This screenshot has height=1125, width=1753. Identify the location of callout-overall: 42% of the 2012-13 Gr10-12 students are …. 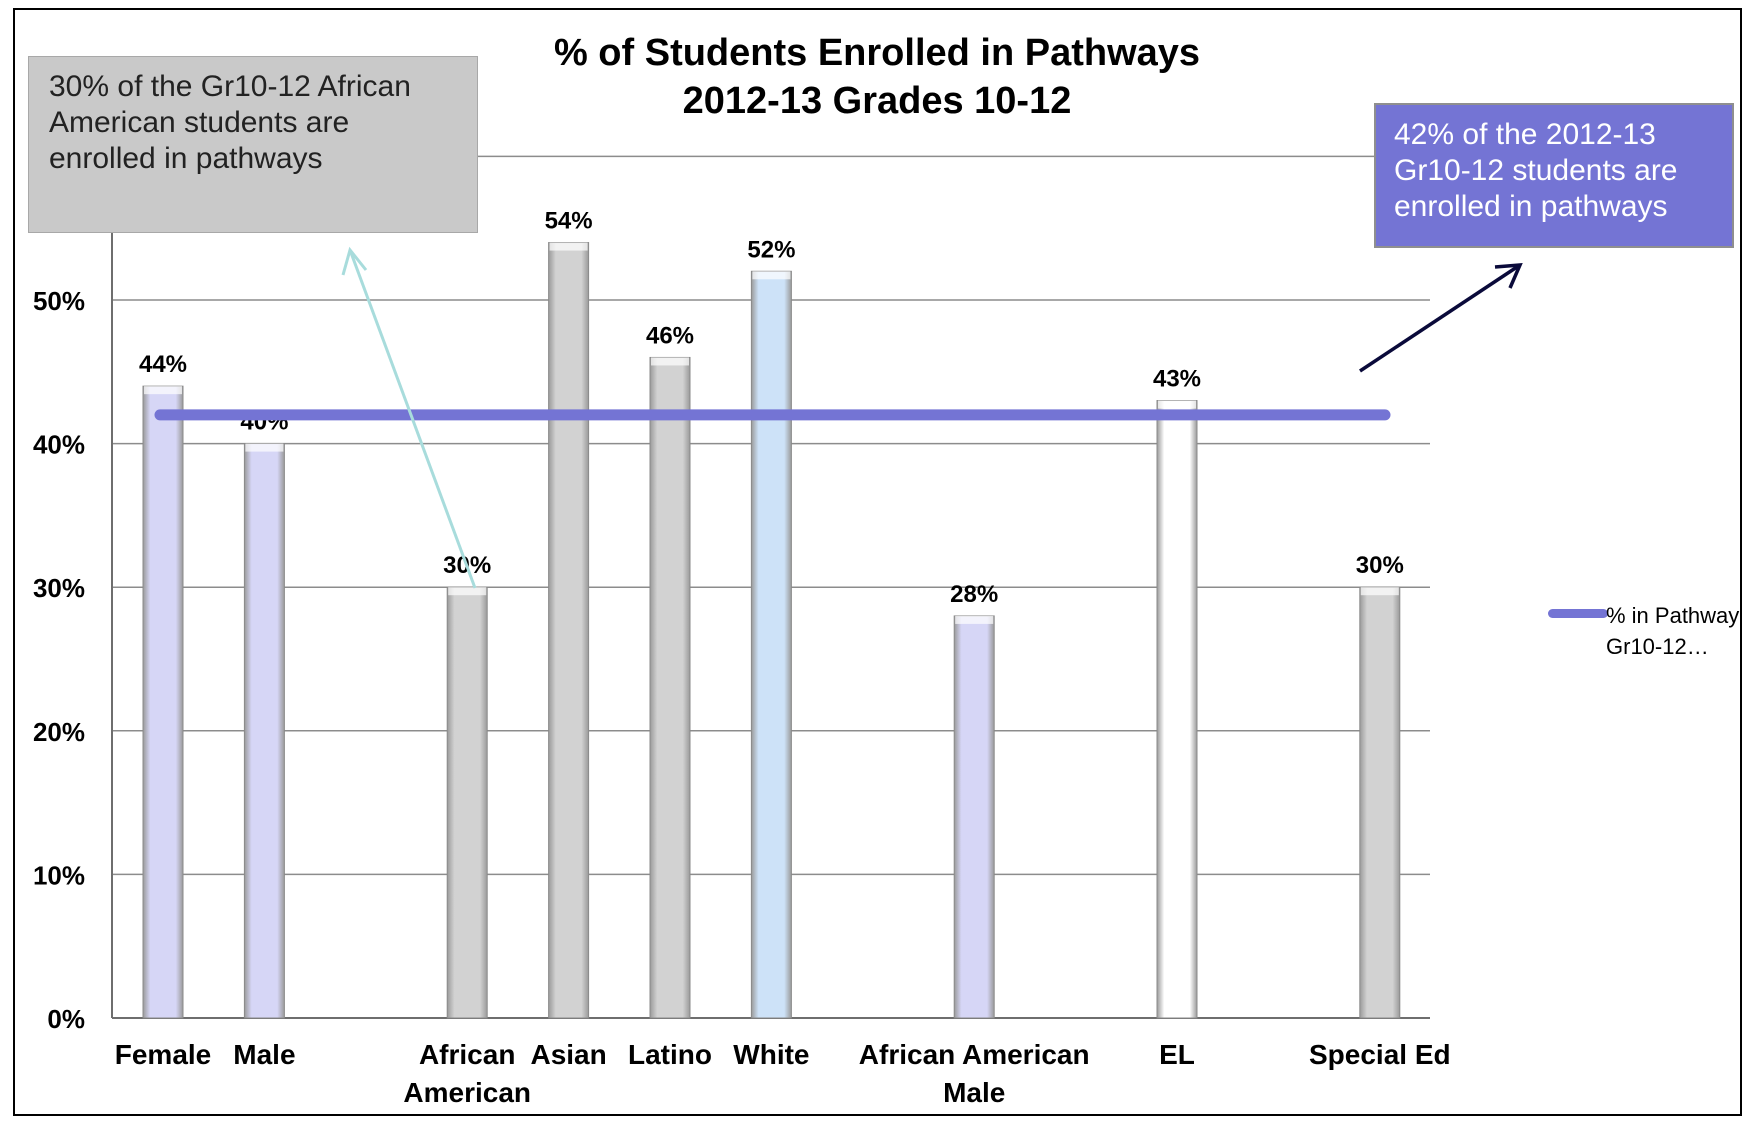
(1554, 175).